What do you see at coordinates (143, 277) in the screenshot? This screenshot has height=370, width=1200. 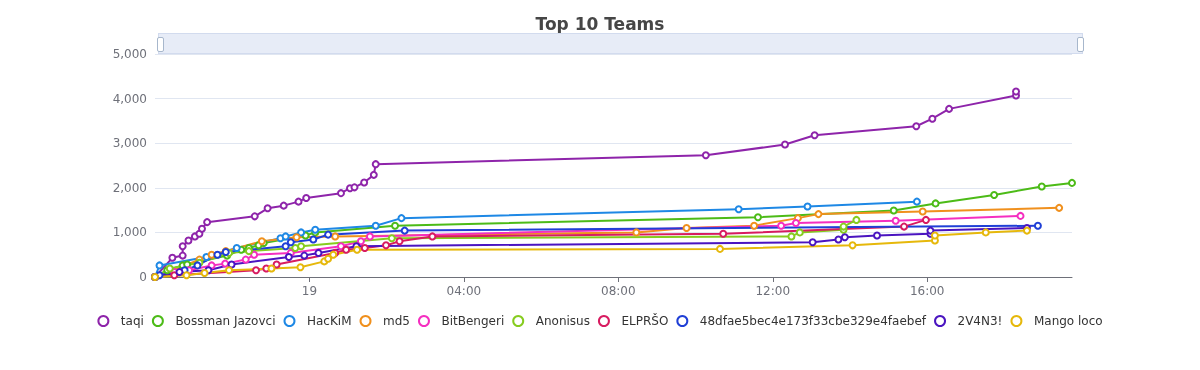 I see `y-tick-label: 0` at bounding box center [143, 277].